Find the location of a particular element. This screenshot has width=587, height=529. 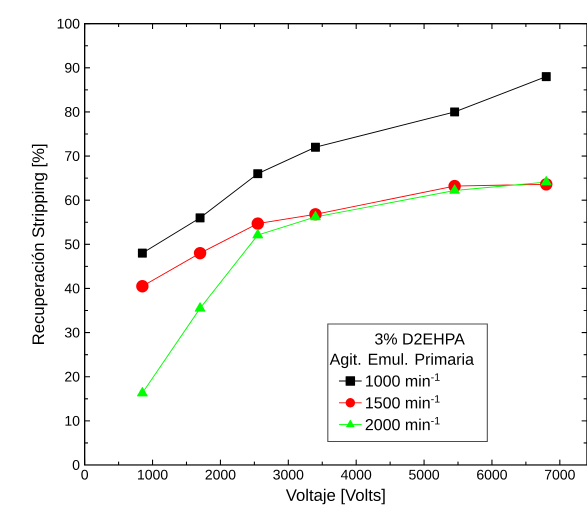

legend-label: 1000 min$^{-1}$ is located at coordinates (403, 380).